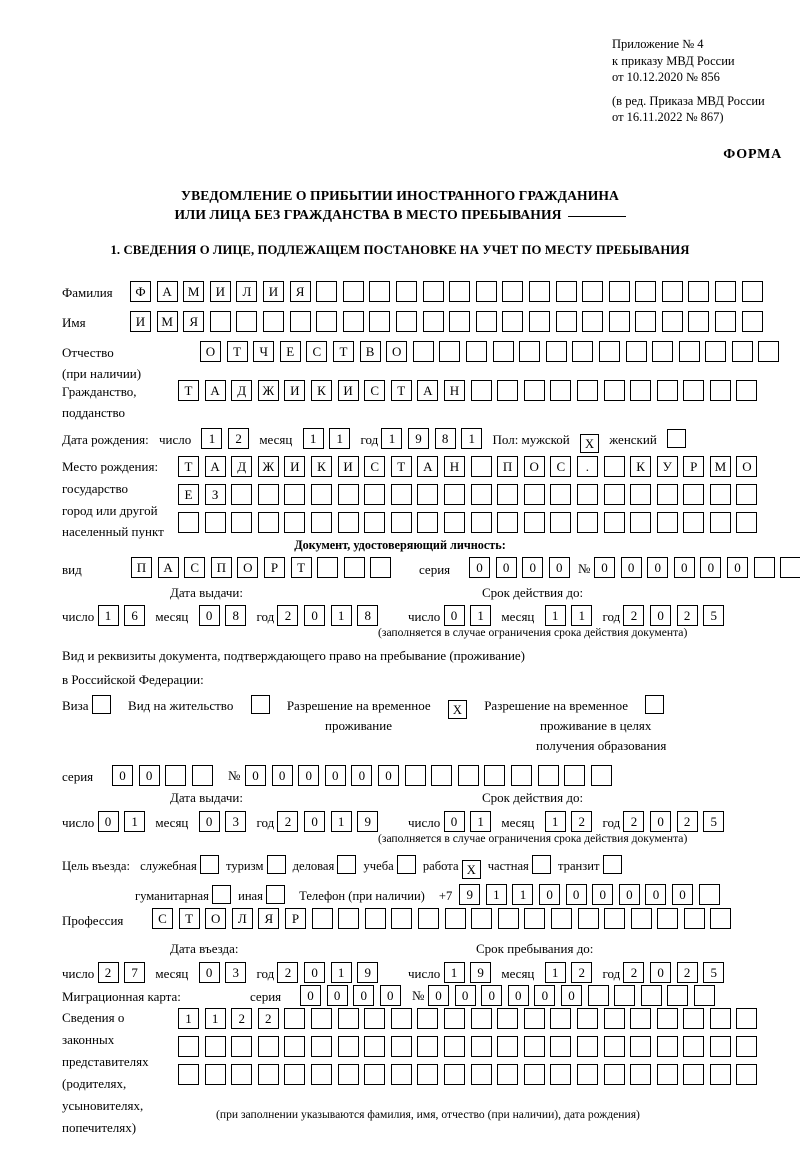  What do you see at coordinates (167, 291) in the screenshot?
I see `char-cell: А` at bounding box center [167, 291].